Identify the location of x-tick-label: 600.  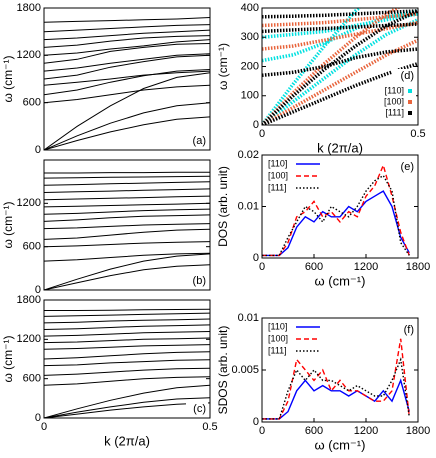
(314, 431).